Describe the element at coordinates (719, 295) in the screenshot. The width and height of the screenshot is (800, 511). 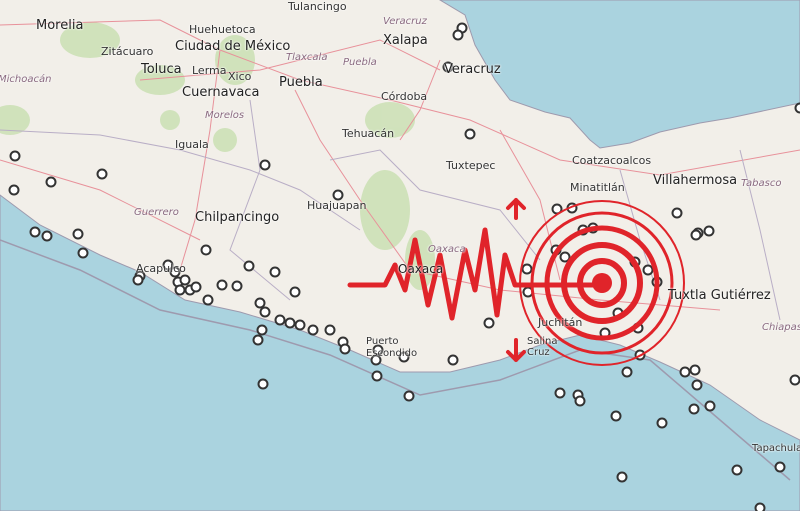
I see `city-label: Tuxtla Gutiérrez` at that location.